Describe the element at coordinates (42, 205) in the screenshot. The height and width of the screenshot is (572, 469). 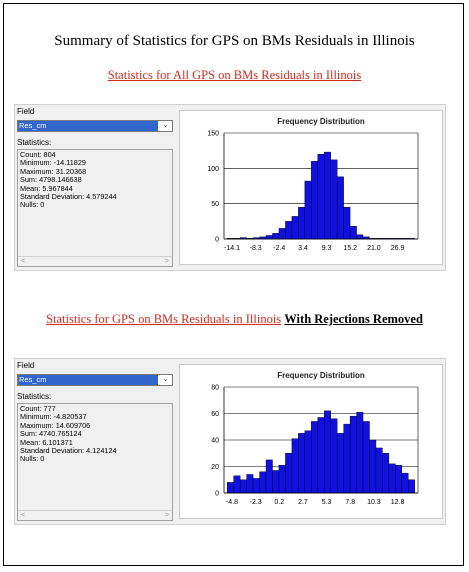
I see `stat-value: 0` at that location.